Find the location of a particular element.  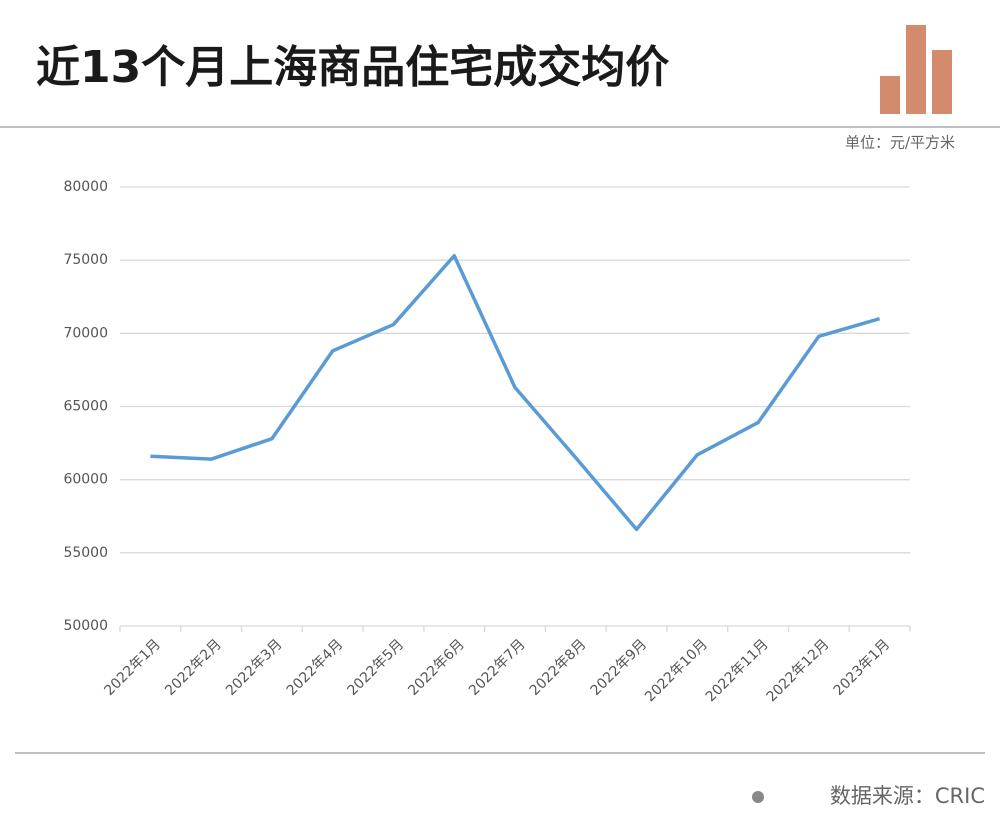

y-tick-label: 80000 is located at coordinates (85, 187).